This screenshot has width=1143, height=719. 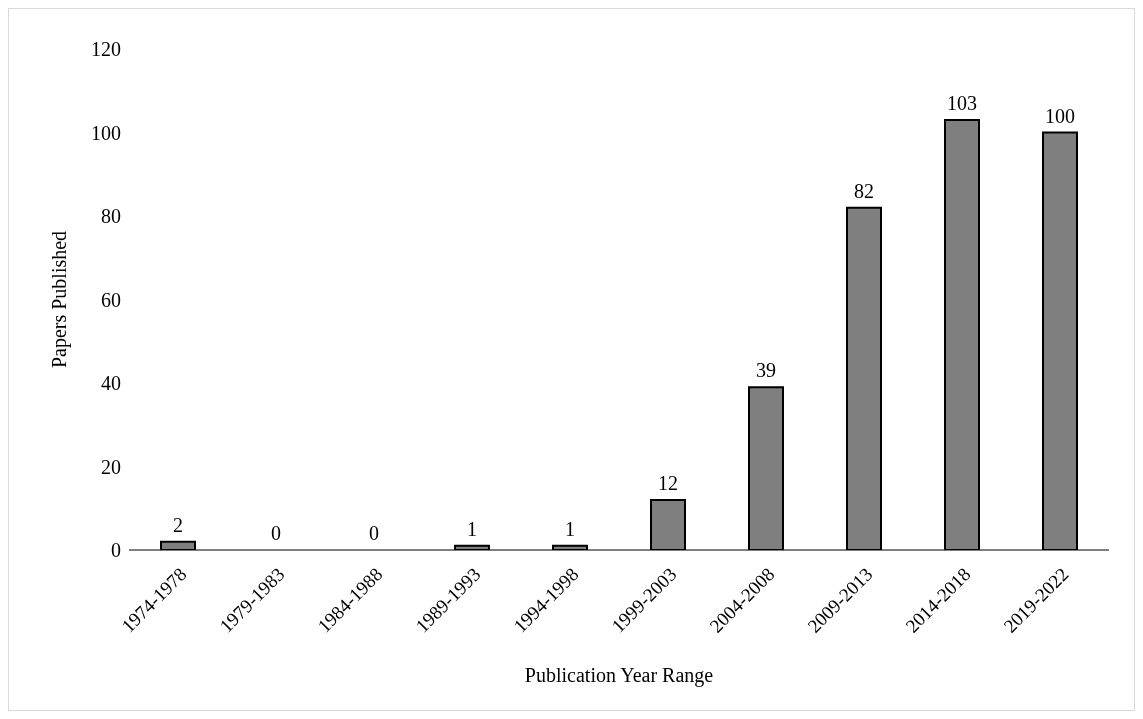 What do you see at coordinates (178, 524) in the screenshot?
I see `data-label: 2` at bounding box center [178, 524].